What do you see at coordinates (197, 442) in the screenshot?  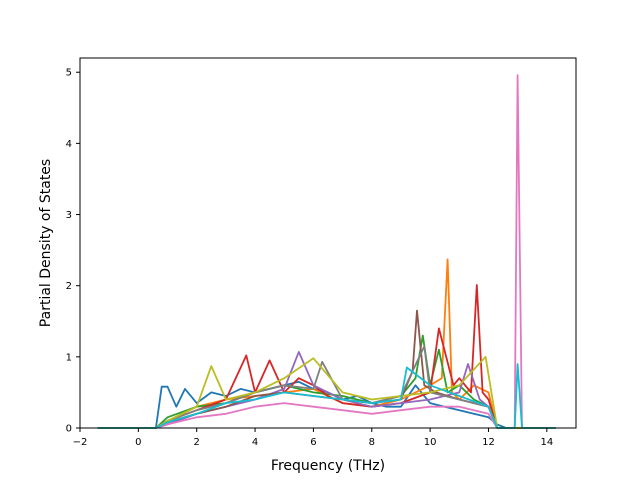 I see `x-tick-label: 2` at bounding box center [197, 442].